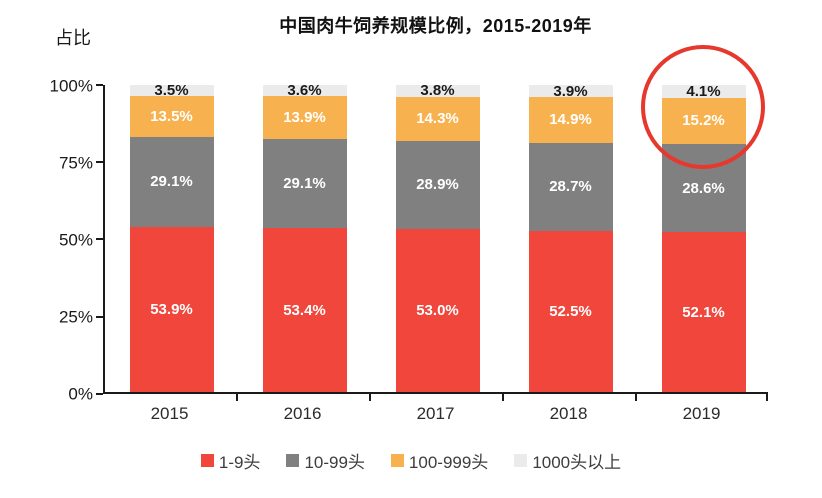  I want to click on segment-1-9头-2019: 52.1%, so click(703, 312).